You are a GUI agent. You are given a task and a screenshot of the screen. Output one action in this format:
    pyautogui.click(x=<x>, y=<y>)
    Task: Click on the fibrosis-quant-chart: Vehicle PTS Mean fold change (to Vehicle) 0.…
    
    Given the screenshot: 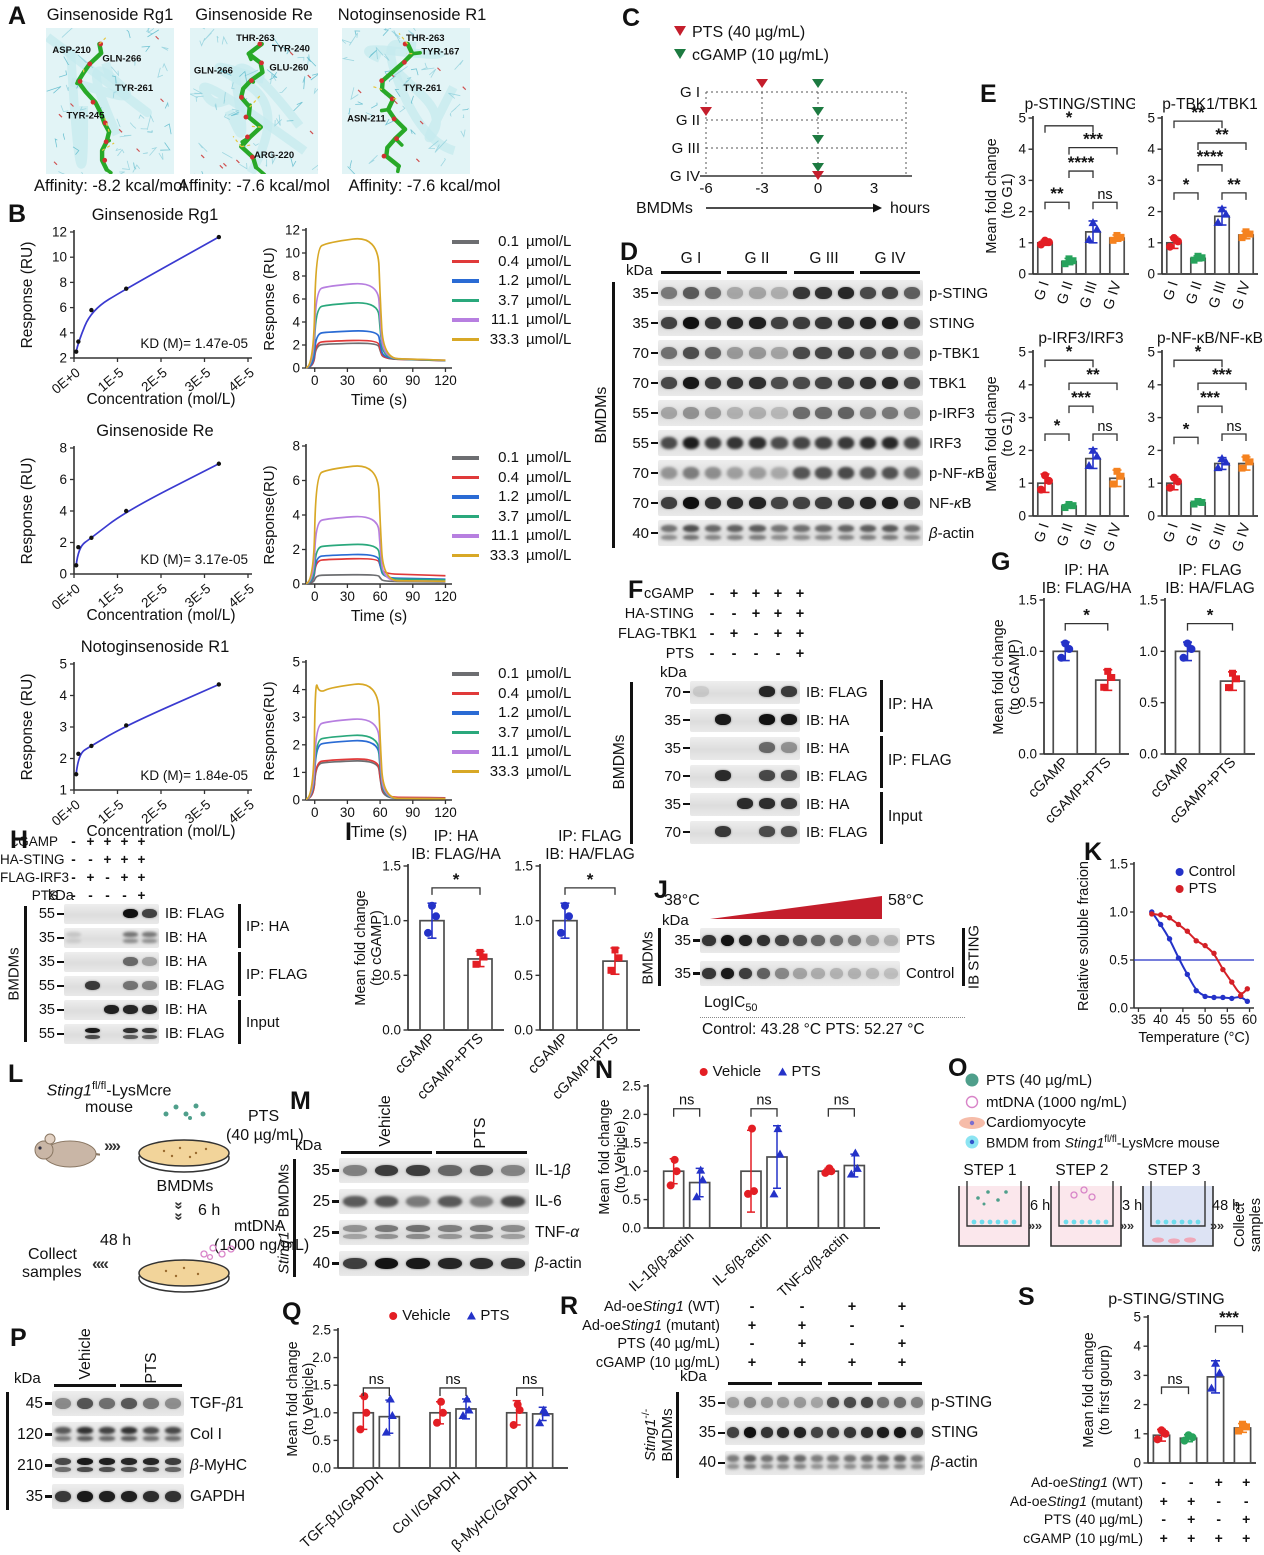 What is the action you would take?
    pyautogui.click(x=430, y=1429)
    